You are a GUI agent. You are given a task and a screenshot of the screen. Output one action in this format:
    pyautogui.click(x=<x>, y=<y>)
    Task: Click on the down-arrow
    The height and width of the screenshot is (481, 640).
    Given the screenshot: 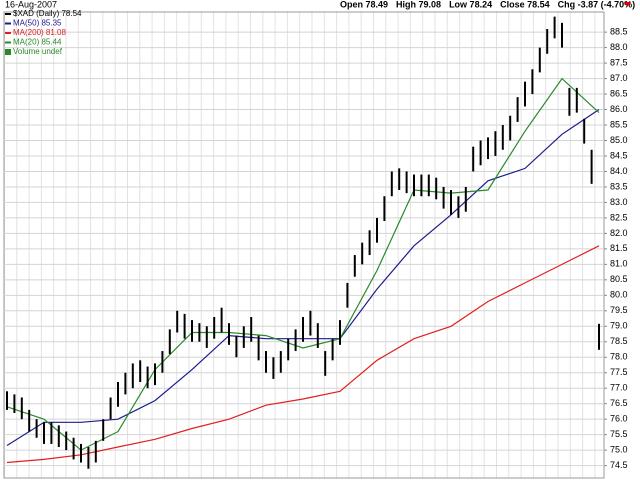 What is the action you would take?
    pyautogui.click(x=627, y=4)
    